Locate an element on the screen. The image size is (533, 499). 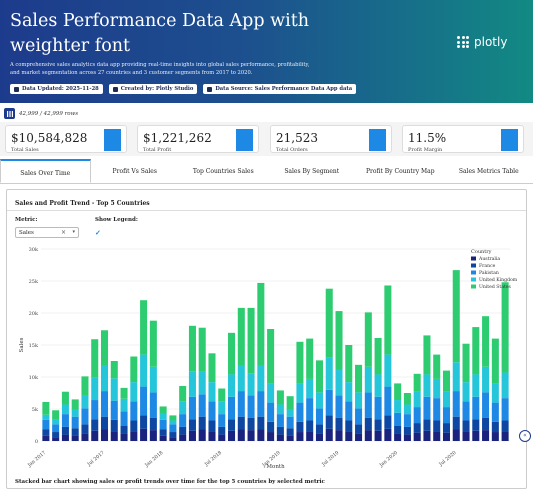
y-axis-title: Sales is located at coordinates (22, 344).